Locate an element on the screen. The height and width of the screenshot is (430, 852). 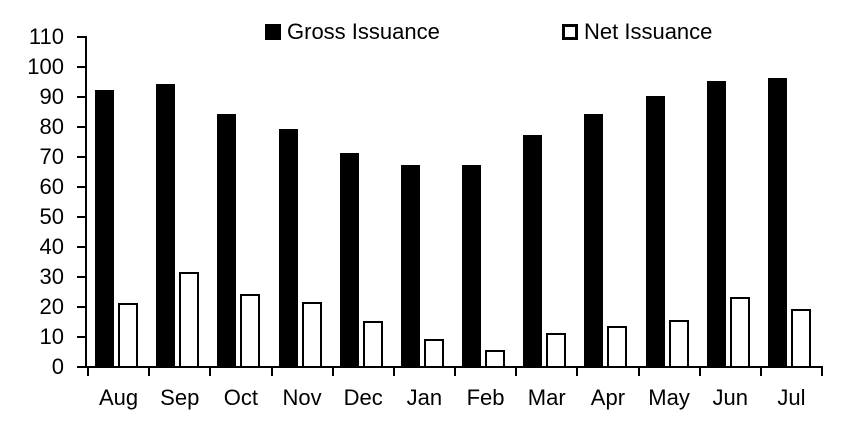
bar-net-issuance-apr is located at coordinates (617, 346).